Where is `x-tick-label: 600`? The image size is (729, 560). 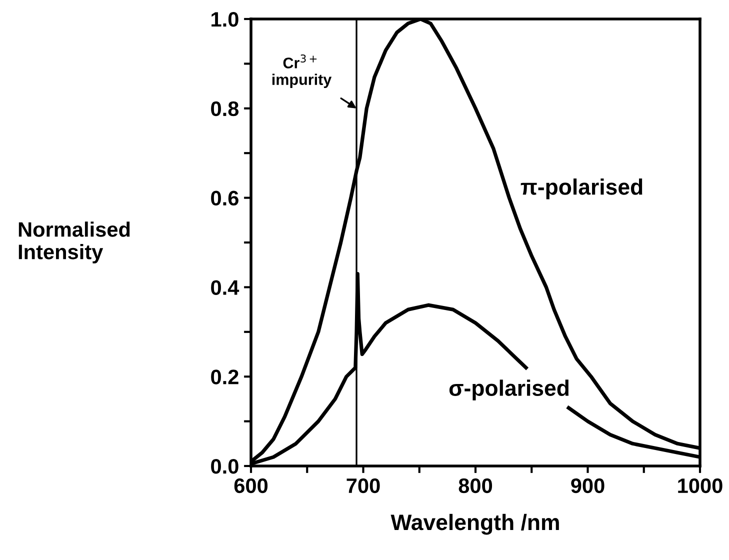 x-tick-label: 600 is located at coordinates (251, 486).